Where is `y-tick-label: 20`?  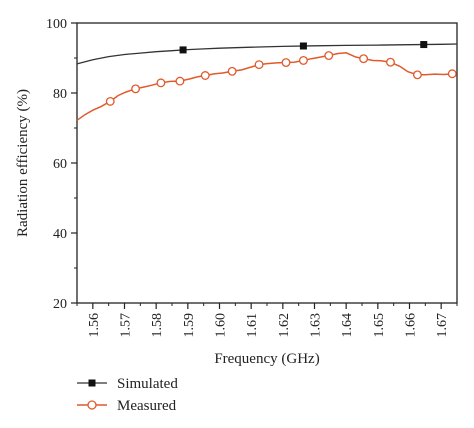
y-tick-label: 20 is located at coordinates (60, 304).